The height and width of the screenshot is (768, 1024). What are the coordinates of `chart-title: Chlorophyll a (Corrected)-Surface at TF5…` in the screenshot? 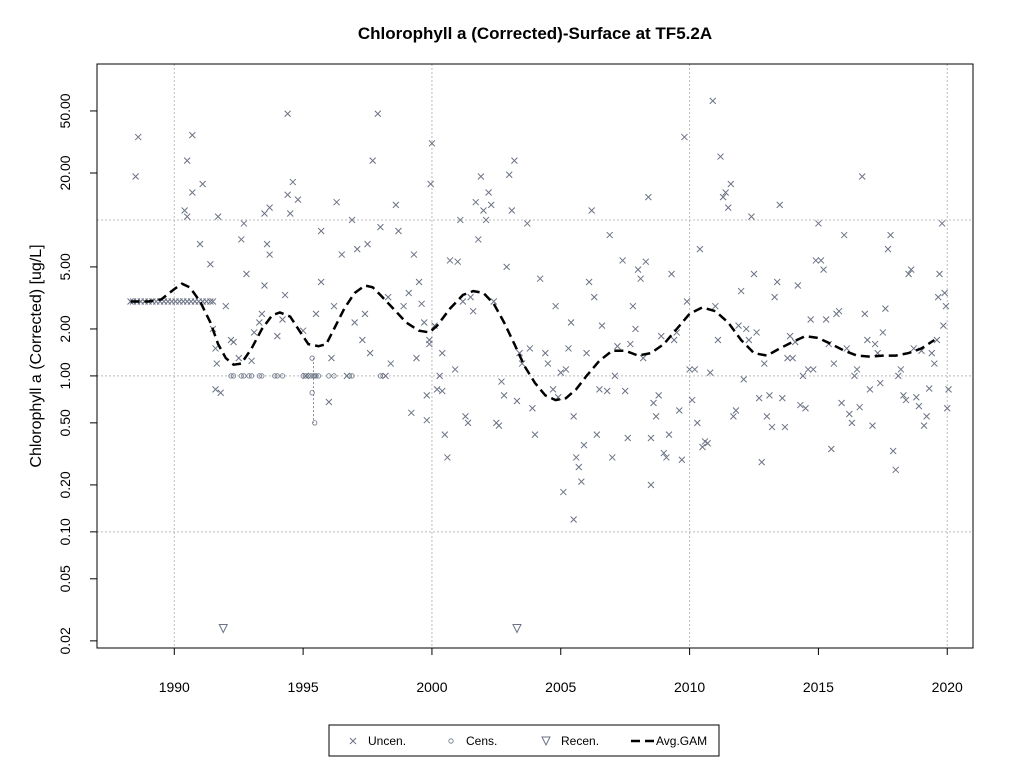 It's located at (535, 33).